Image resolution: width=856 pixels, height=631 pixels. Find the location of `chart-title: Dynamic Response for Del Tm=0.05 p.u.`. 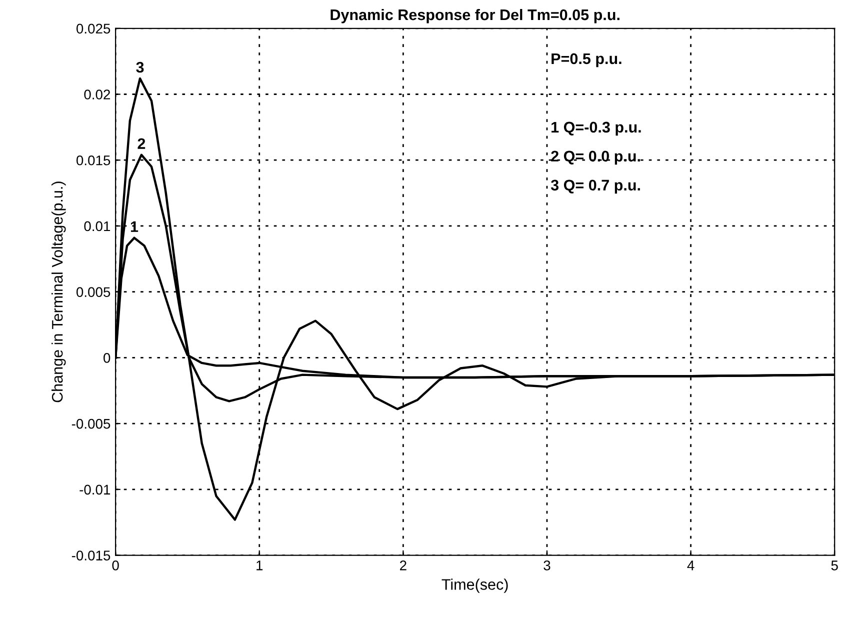

chart-title: Dynamic Response for Del Tm=0.05 p.u. is located at coordinates (475, 16).